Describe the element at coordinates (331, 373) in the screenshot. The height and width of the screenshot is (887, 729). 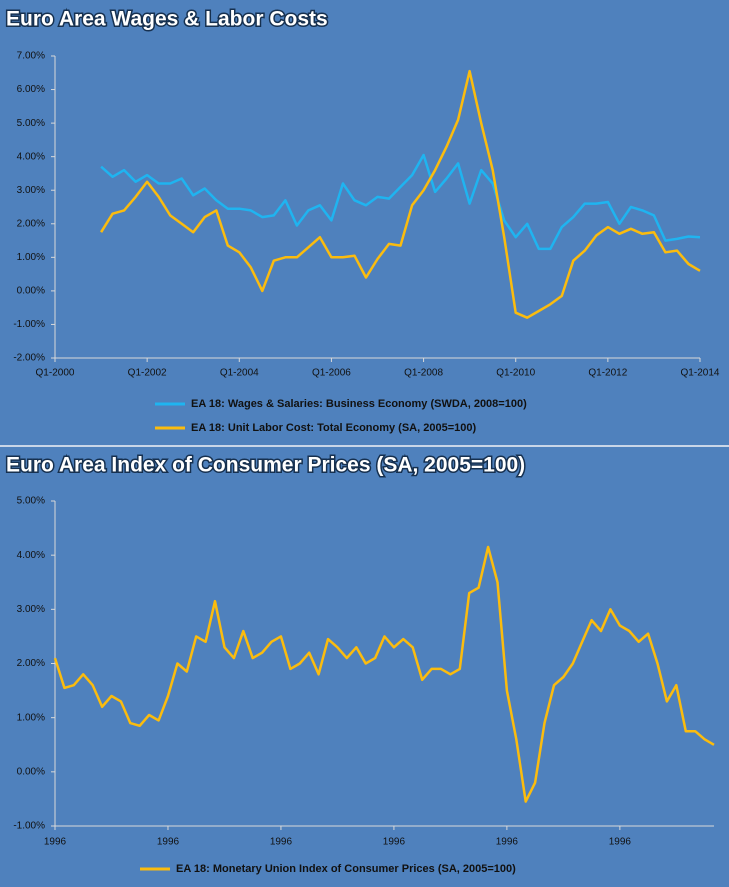
I see `x-tick-label: Q1-2006` at that location.